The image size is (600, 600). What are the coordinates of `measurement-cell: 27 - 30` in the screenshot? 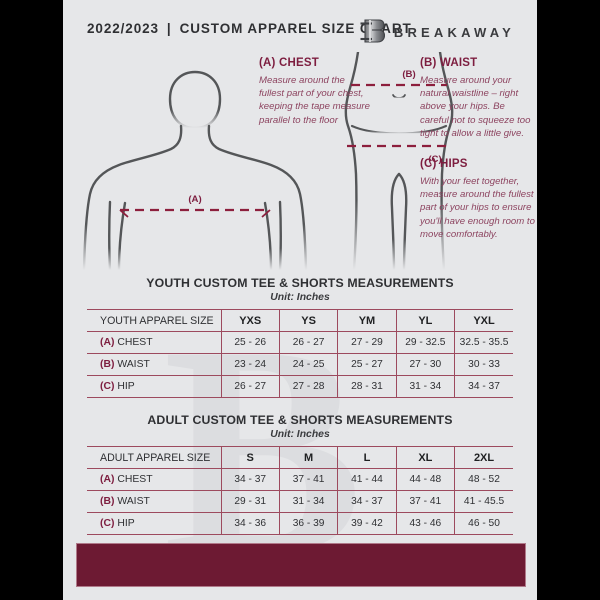 It's located at (425, 364).